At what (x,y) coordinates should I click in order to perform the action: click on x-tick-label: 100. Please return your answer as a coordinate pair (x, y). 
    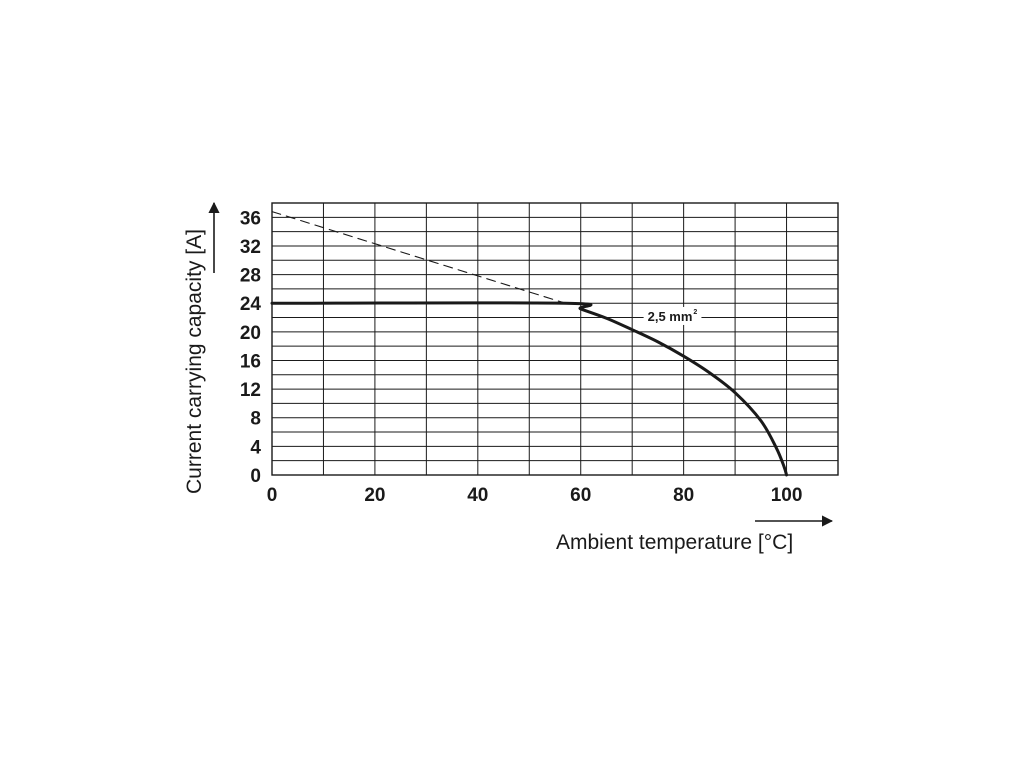
    Looking at the image, I should click on (787, 495).